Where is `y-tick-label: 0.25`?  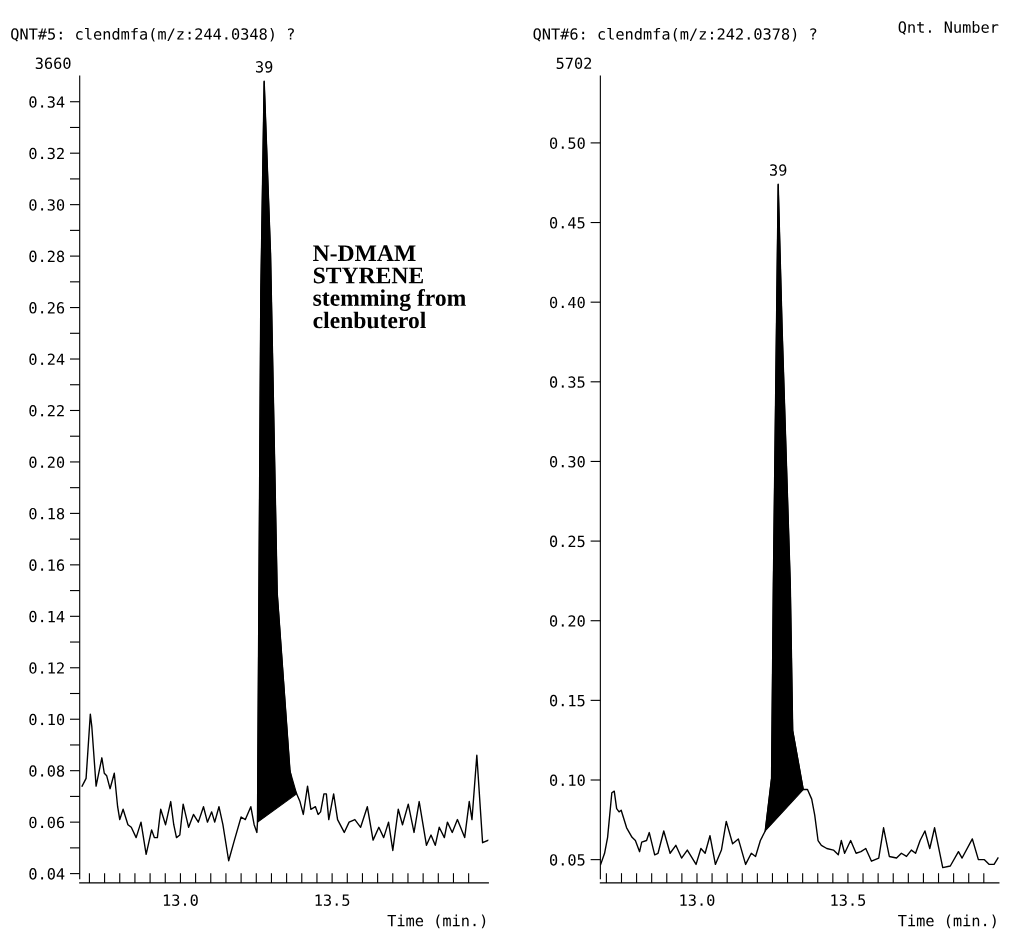
y-tick-label: 0.25 is located at coordinates (567, 541).